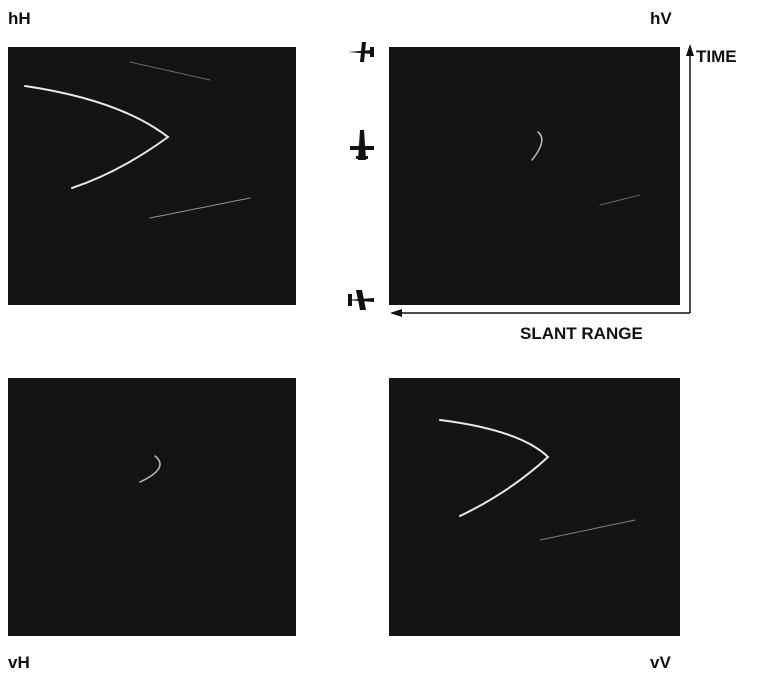 This screenshot has height=676, width=762. Describe the element at coordinates (661, 18) in the screenshot. I see `panel-label: hV` at that location.